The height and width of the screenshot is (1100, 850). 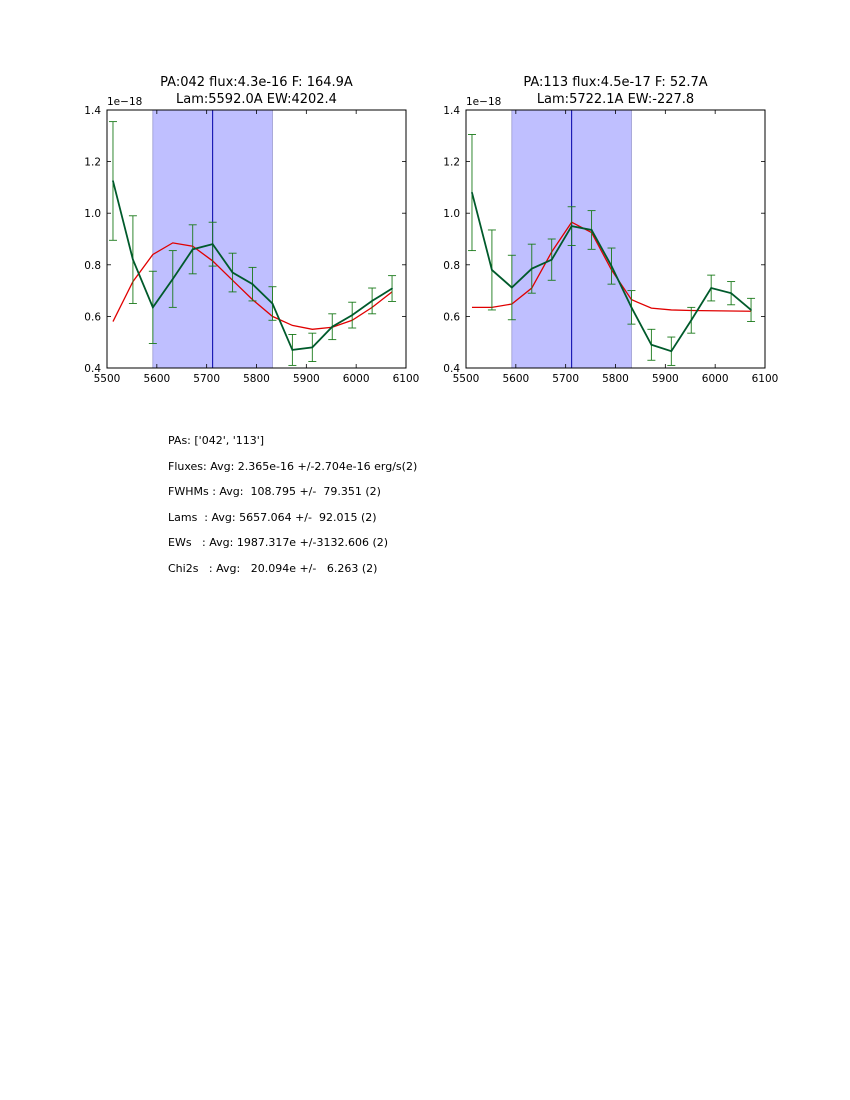 I want to click on chart-title-line2: Lam:5592.0A EW:4202.4, so click(x=256, y=99).